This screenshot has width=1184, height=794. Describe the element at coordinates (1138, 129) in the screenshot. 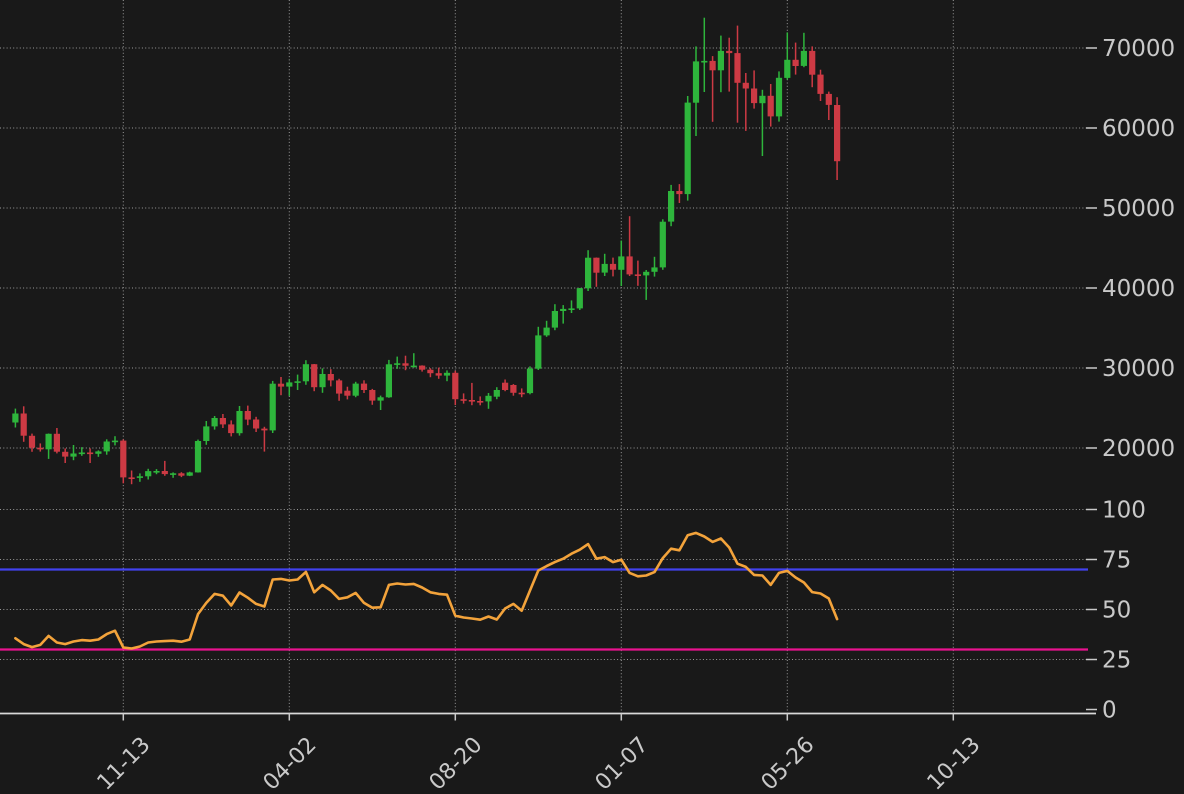

I see `price-tick-label: 60000` at that location.